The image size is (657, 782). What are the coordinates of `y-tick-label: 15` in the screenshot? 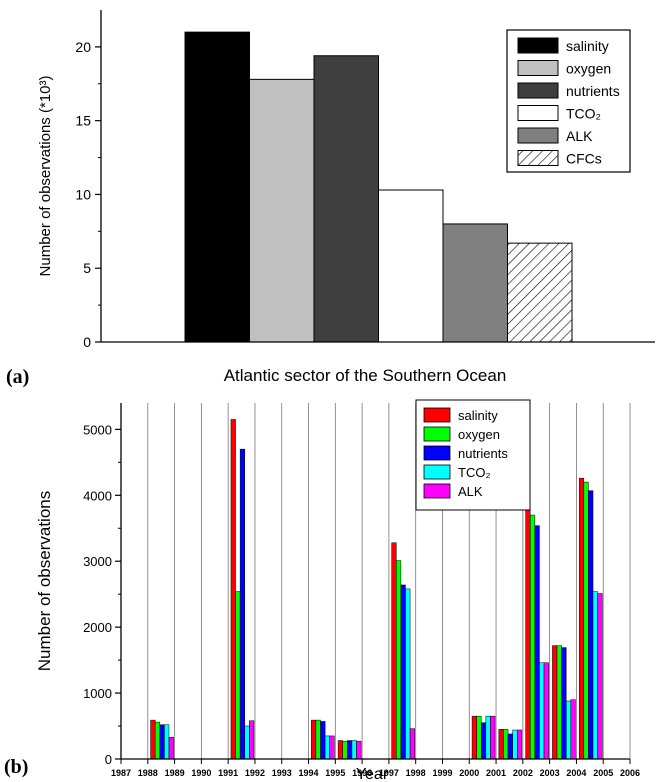 It's located at (83, 121).